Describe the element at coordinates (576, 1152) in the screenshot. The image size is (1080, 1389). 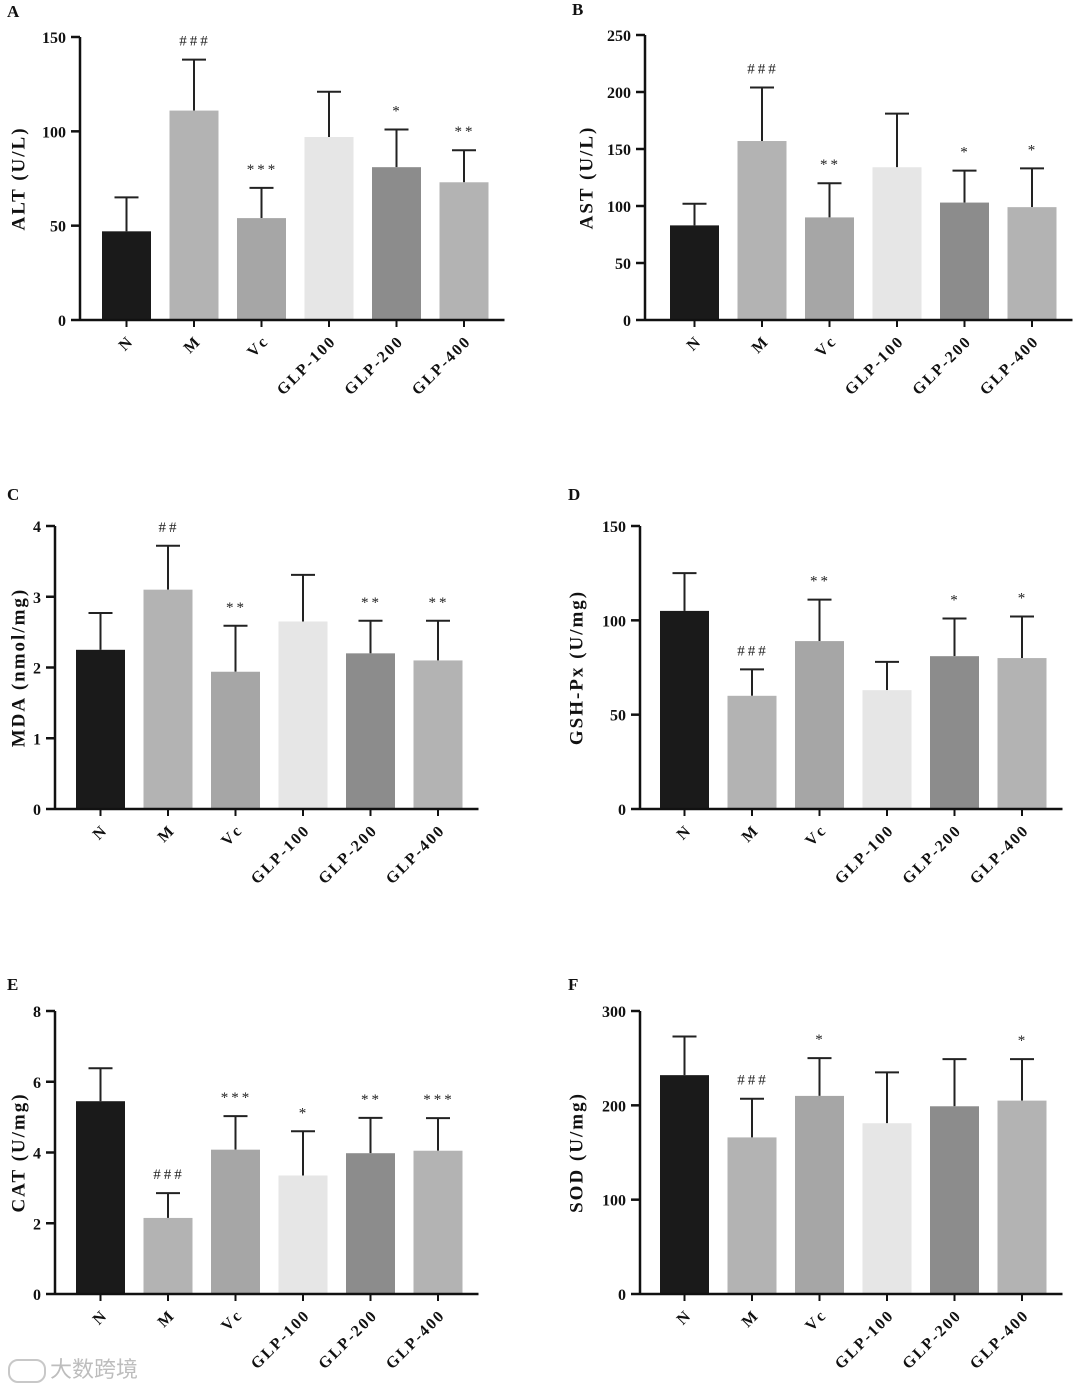
I see `y-axis-label: SOD (U/mg)` at that location.